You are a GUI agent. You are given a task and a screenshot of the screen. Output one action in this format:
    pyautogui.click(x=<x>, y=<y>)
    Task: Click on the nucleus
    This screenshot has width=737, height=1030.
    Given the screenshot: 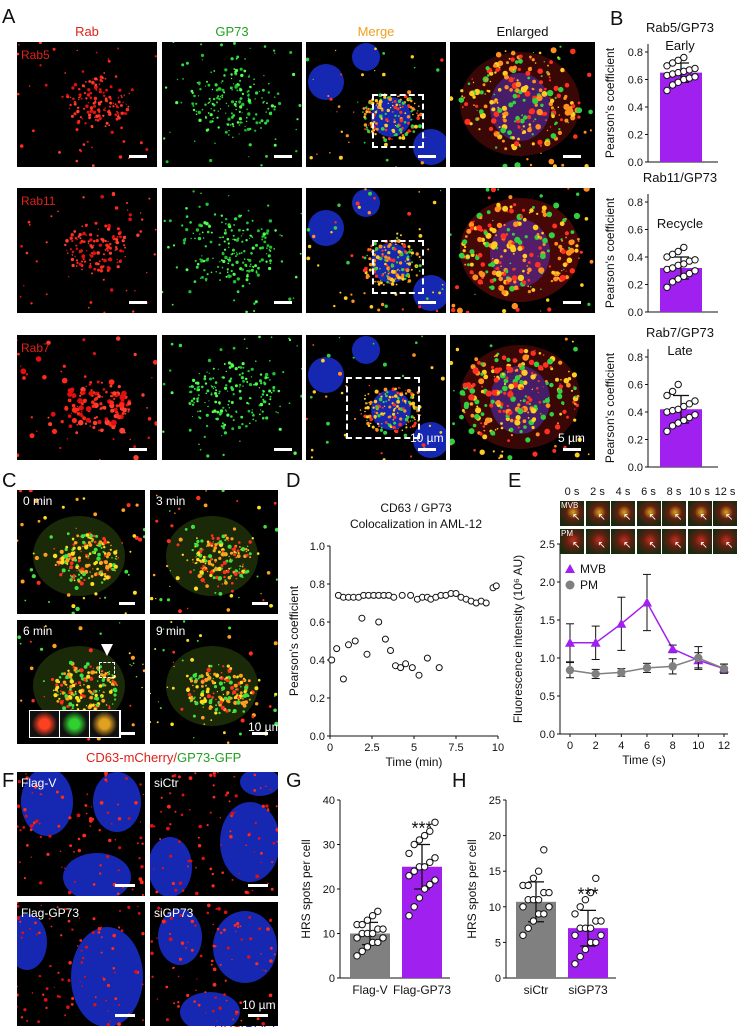 What is the action you would take?
    pyautogui.click(x=249, y=842)
    